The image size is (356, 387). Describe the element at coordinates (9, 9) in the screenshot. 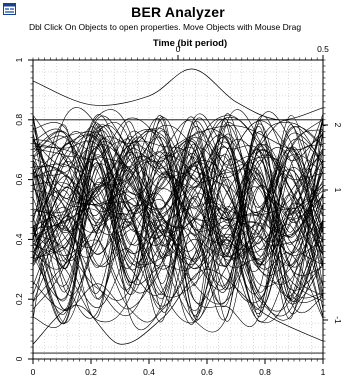

I see `app-window-icon` at that location.